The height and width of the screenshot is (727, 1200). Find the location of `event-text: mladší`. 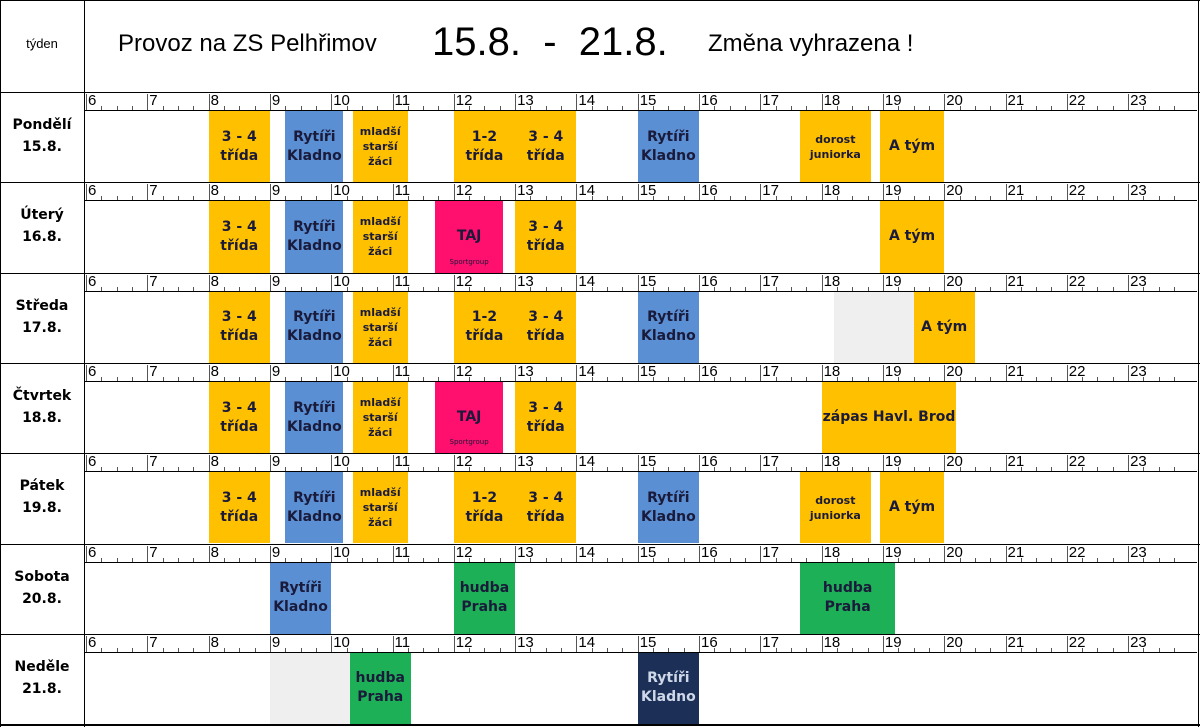

event-text: mladší is located at coordinates (380, 132).